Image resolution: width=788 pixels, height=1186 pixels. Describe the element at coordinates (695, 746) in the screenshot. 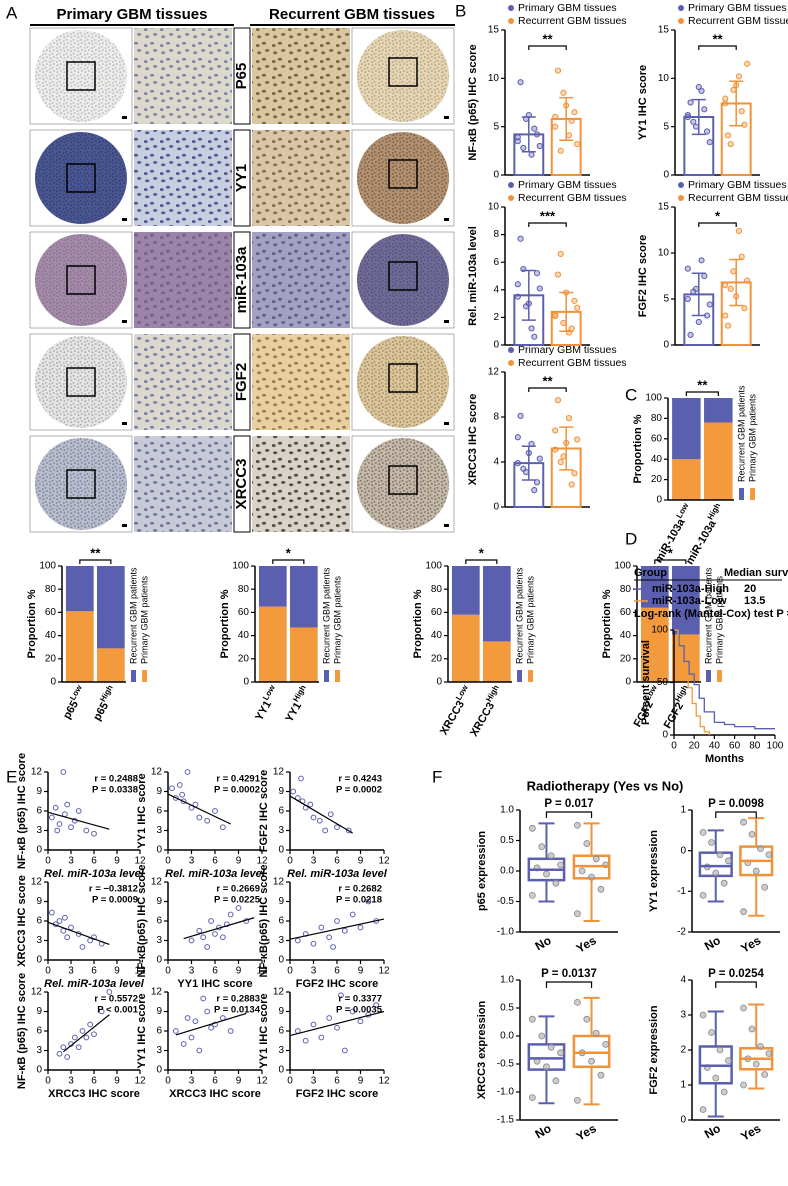

I see `x-tick-label: 20` at that location.